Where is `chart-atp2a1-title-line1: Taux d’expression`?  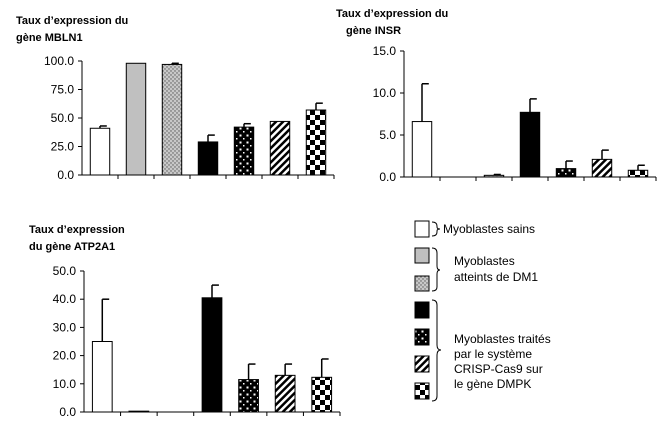 chart-atp2a1-title-line1: Taux d’expression is located at coordinates (77, 230).